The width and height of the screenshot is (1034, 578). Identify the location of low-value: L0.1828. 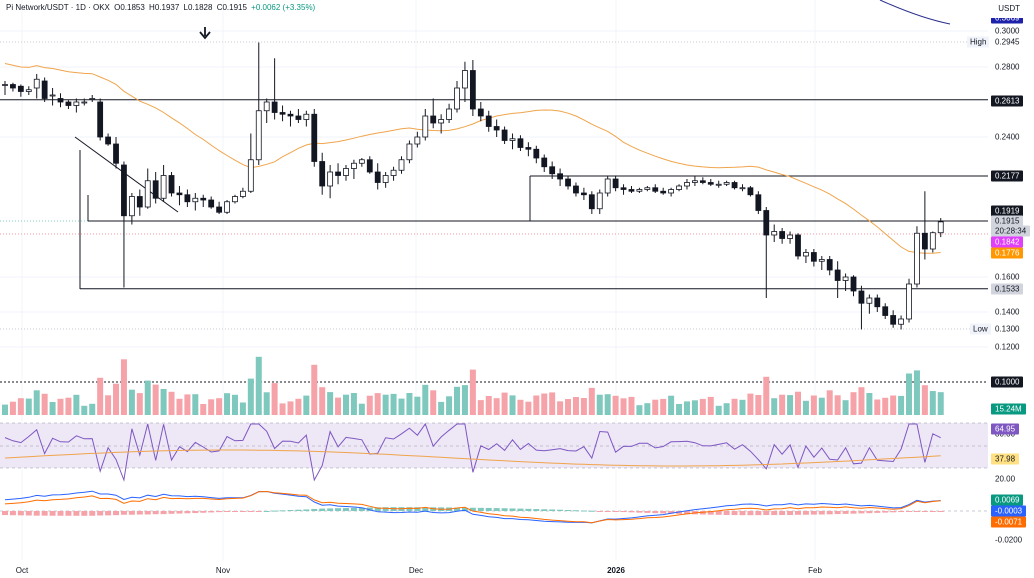
(198, 7).